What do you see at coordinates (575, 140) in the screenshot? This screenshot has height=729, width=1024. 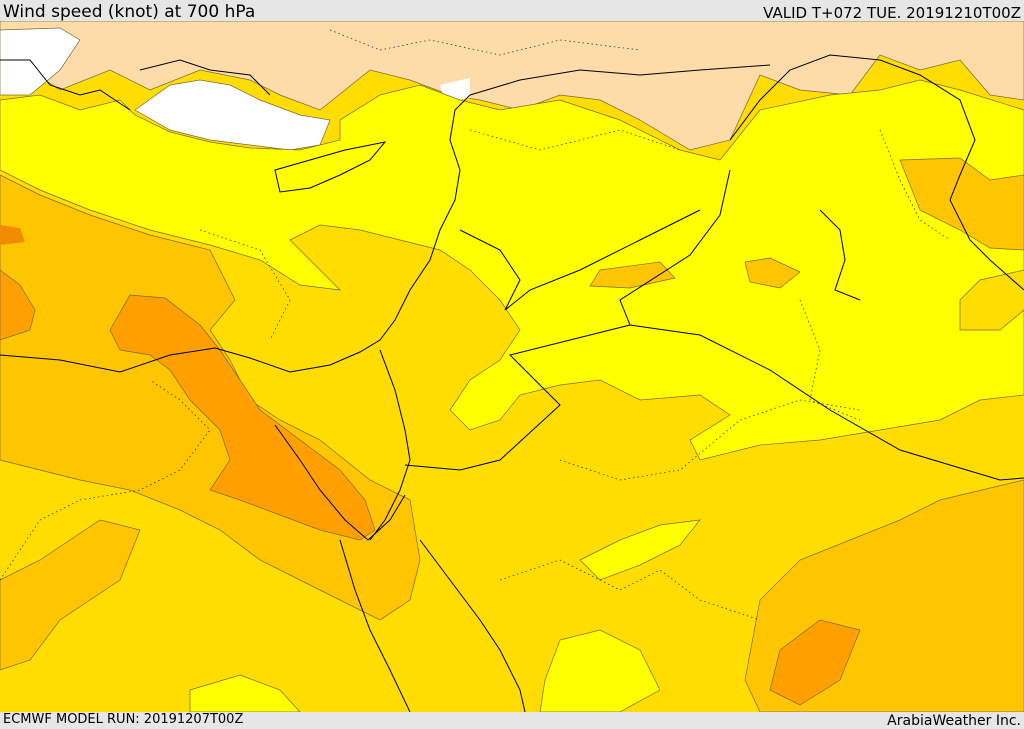 I see `syria-provinces` at bounding box center [575, 140].